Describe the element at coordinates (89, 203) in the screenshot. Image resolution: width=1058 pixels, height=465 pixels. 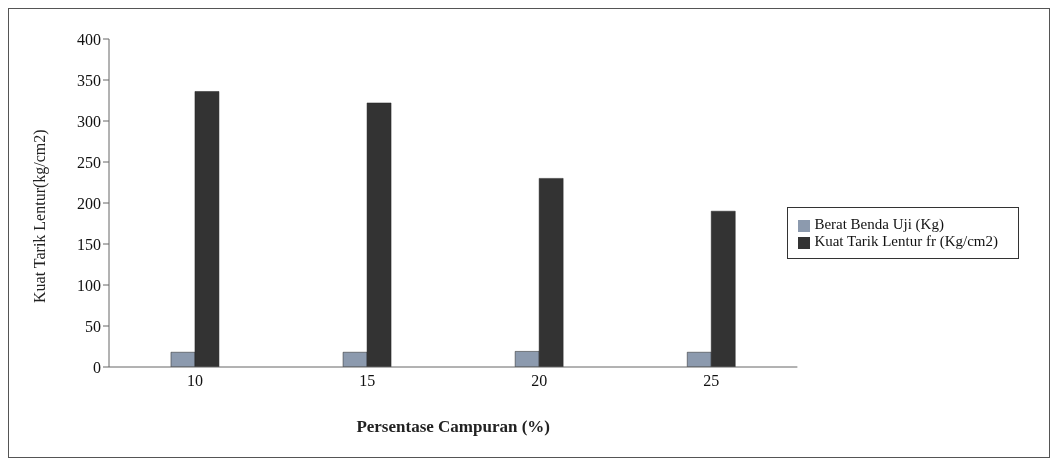
I see `y-tick-label: 200` at that location.